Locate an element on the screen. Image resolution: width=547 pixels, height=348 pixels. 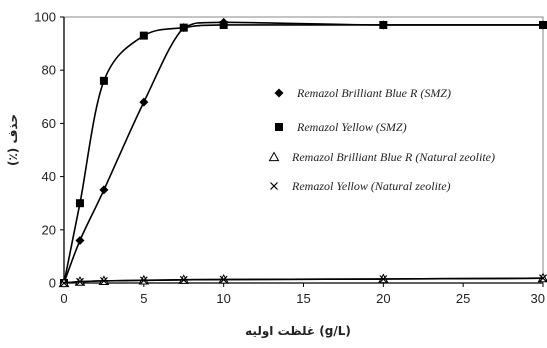
y-axis-title: حذف (٪) is located at coordinates (13, 140).